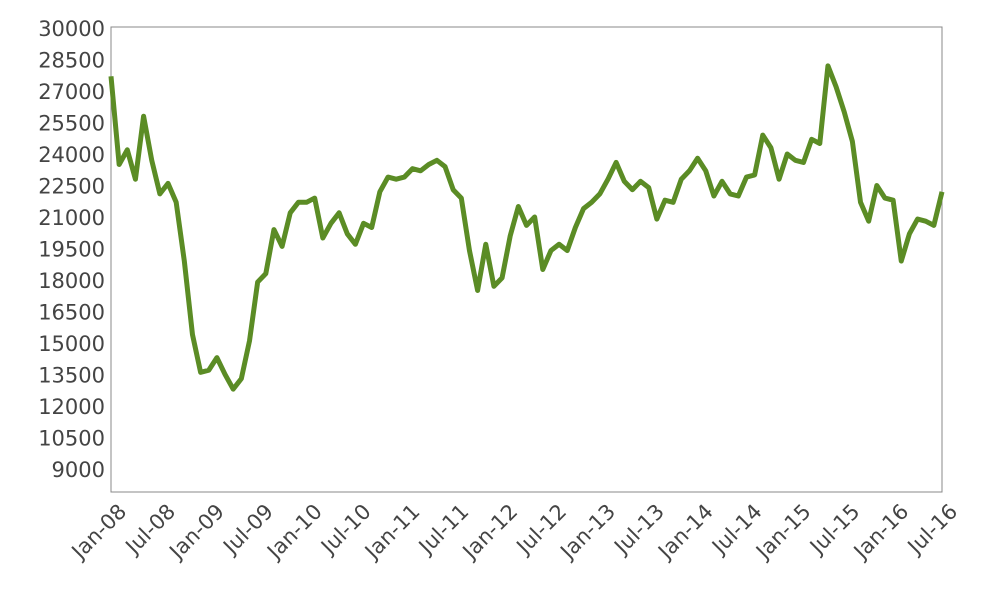 This screenshot has width=1000, height=600. What do you see at coordinates (588, 532) in the screenshot?
I see `x-tick-label: Jan-13` at bounding box center [588, 532].